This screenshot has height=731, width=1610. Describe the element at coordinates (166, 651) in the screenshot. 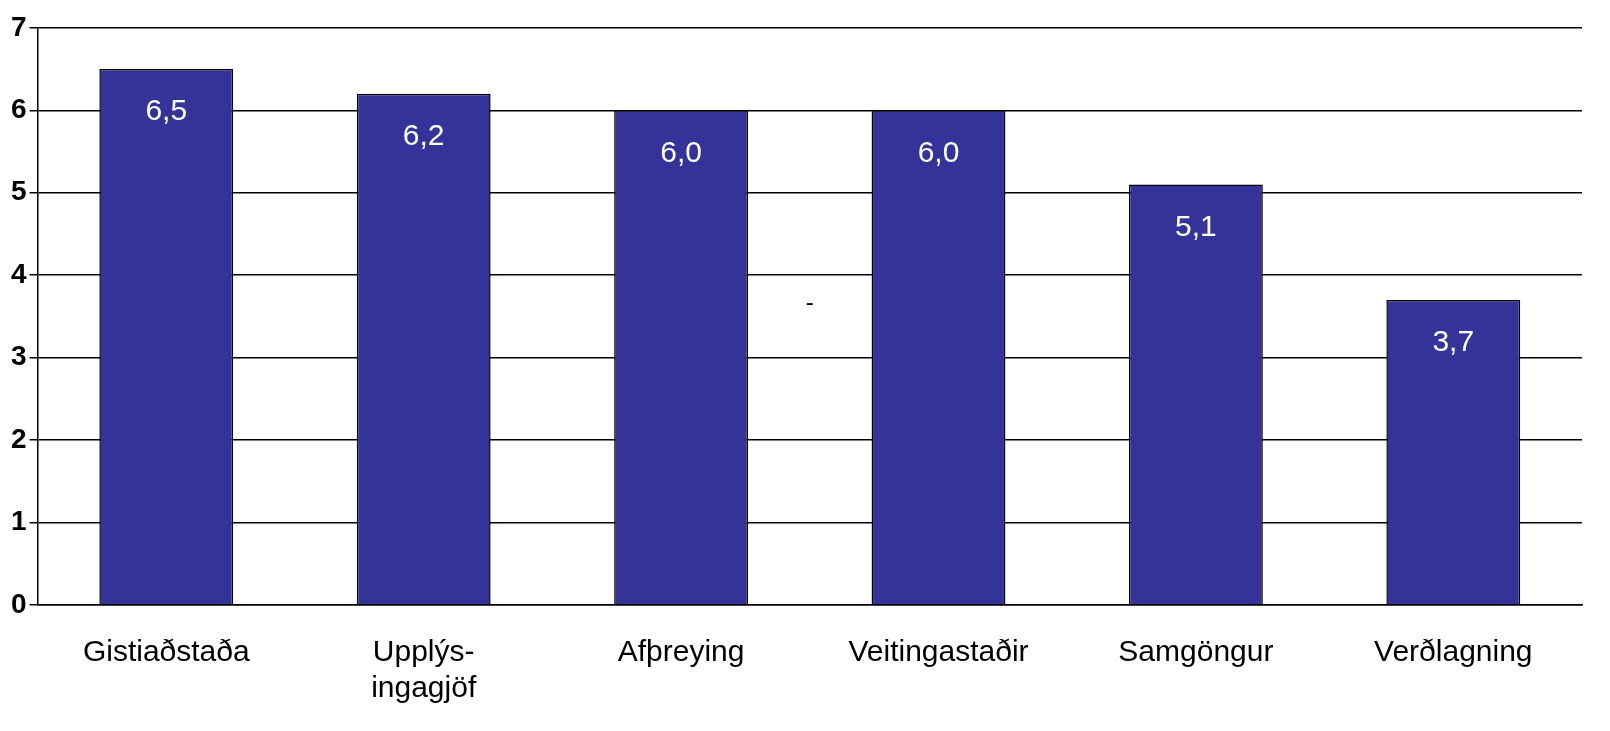

I see `x-tick-label: Gistiaðstaða` at that location.